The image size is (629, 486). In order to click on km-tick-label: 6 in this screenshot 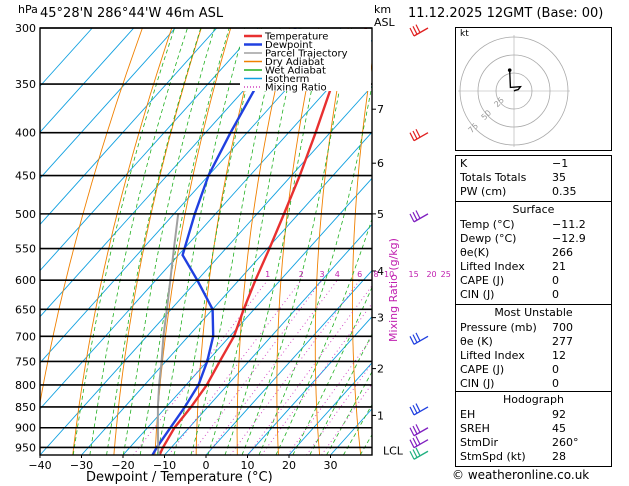, I will do `click(380, 163)`.